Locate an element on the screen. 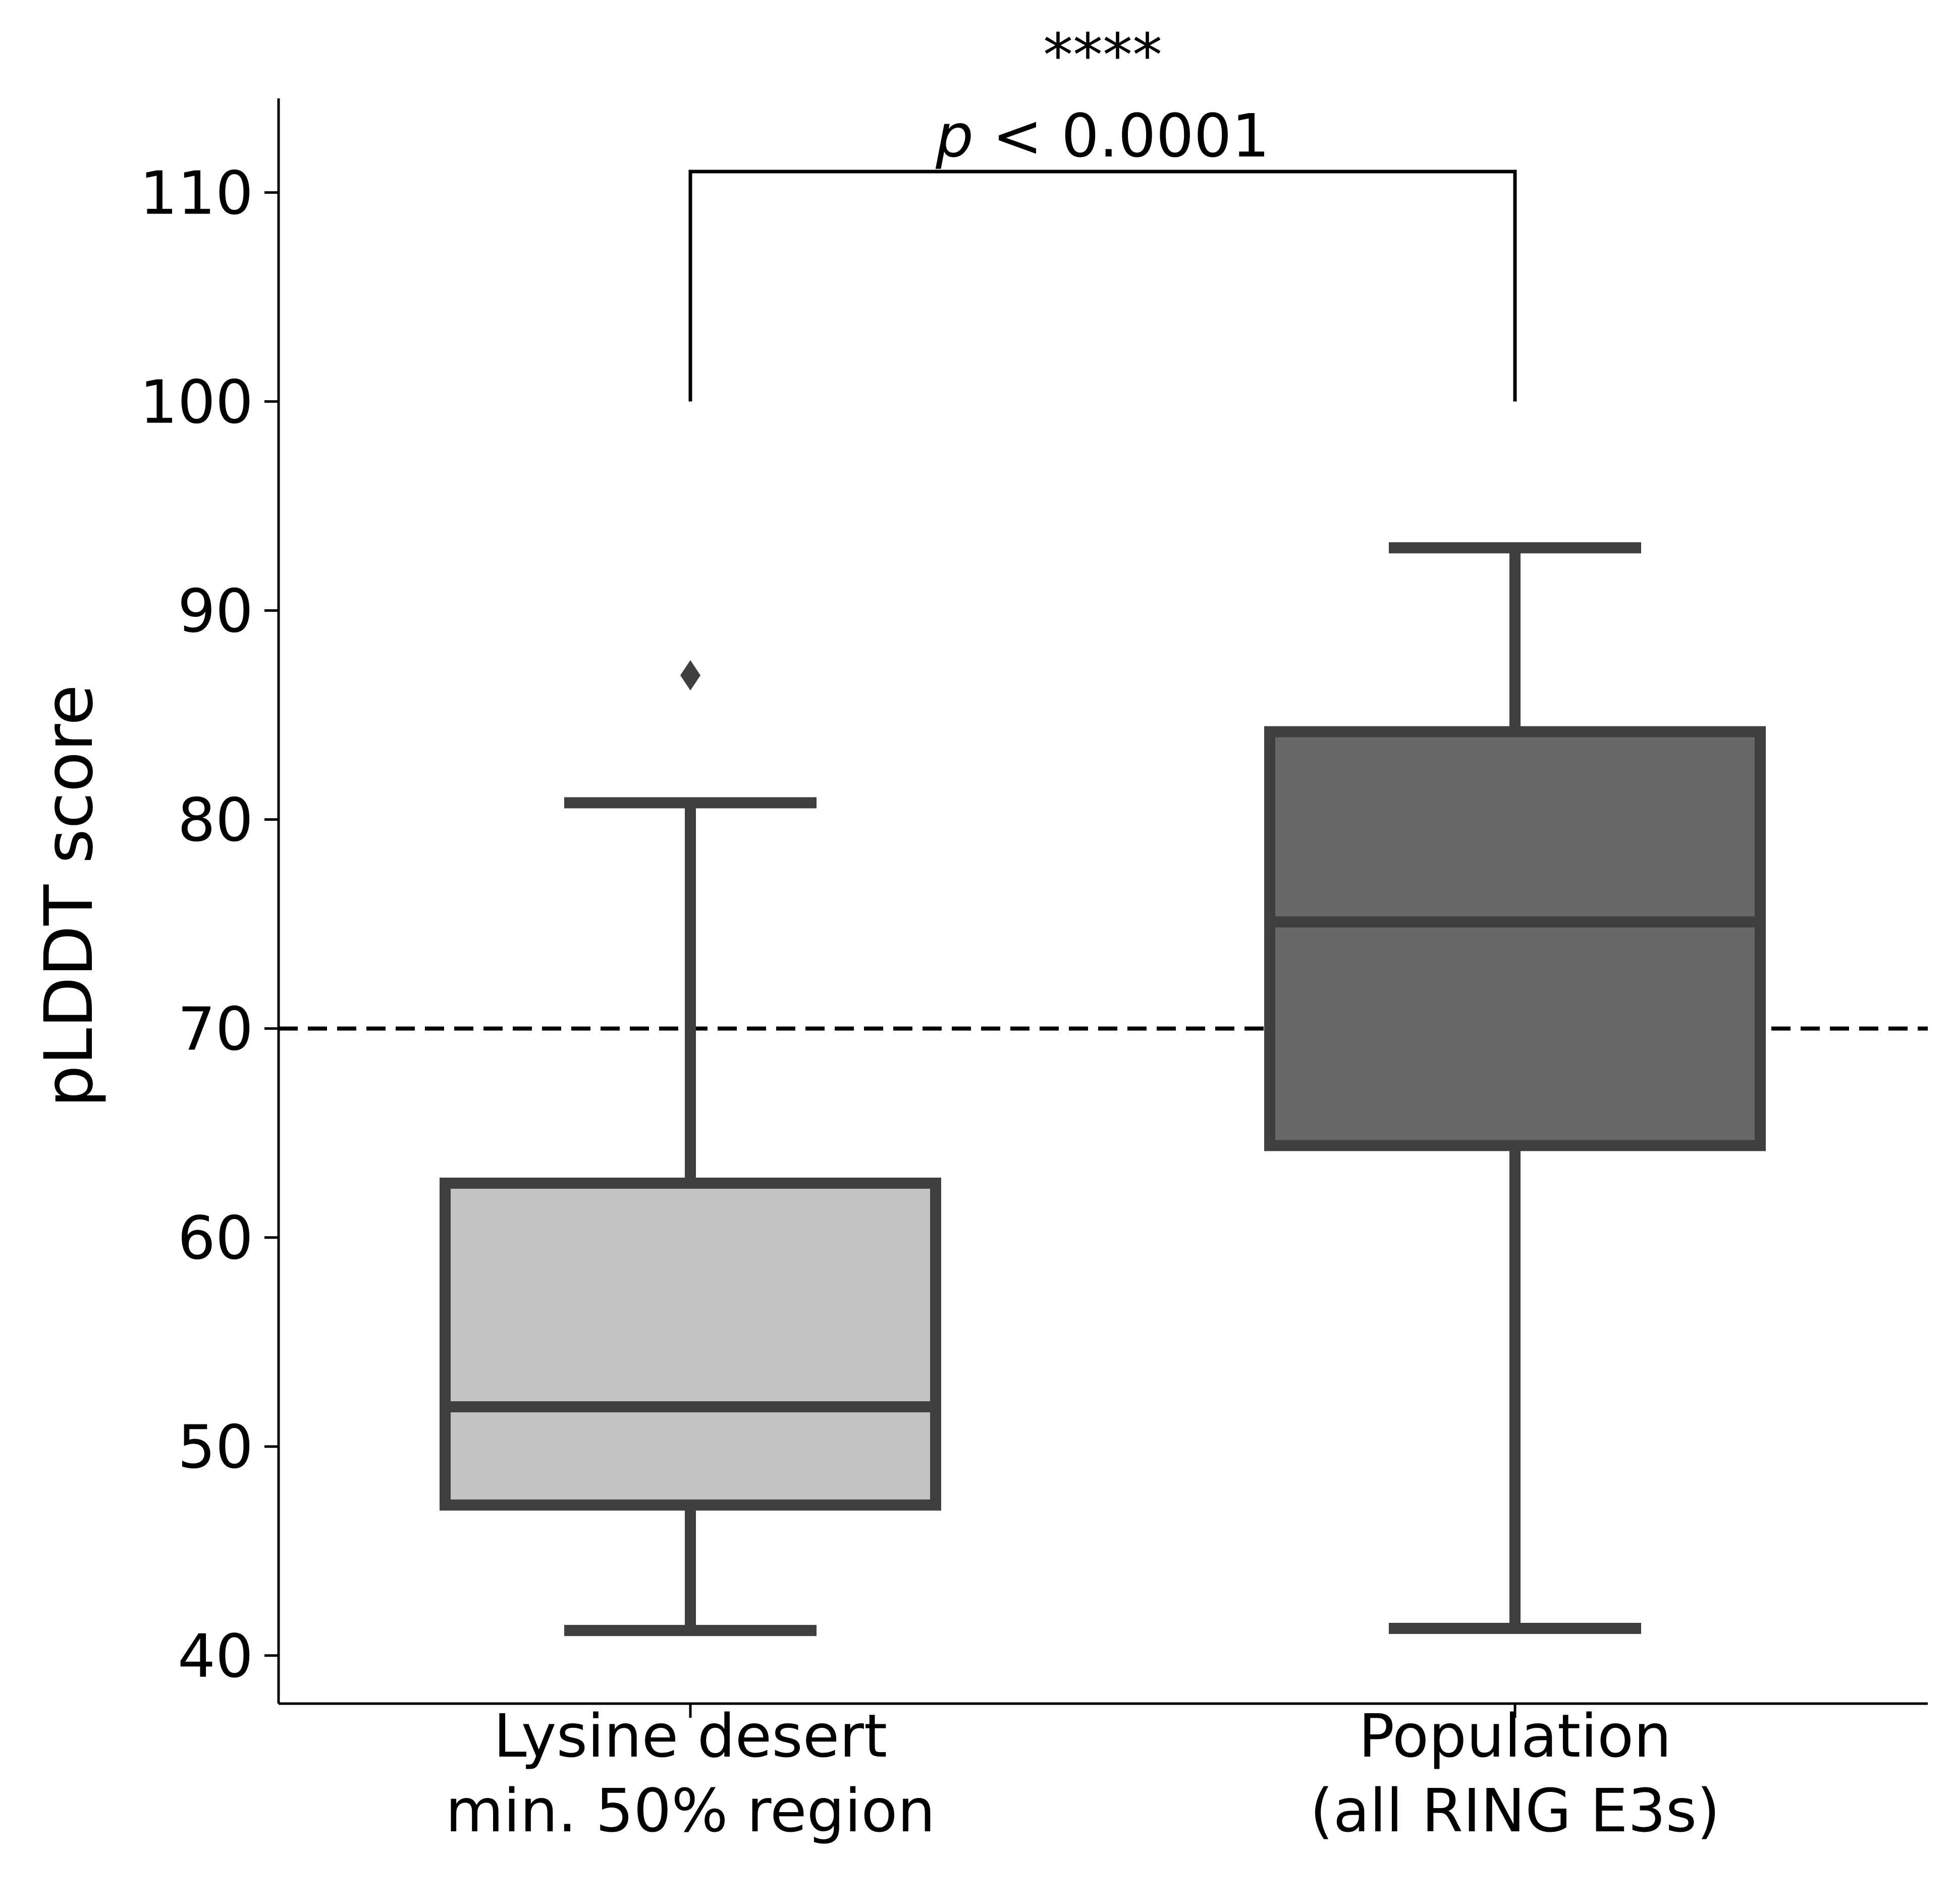 The width and height of the screenshot is (1951, 1904). y-tick-label: 80 is located at coordinates (215, 820).